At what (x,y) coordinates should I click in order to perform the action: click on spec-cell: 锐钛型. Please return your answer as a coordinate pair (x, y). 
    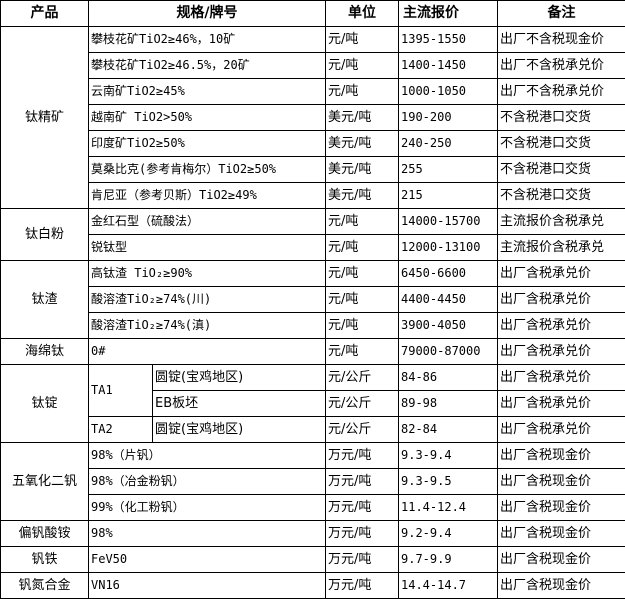
    Looking at the image, I should click on (207, 247).